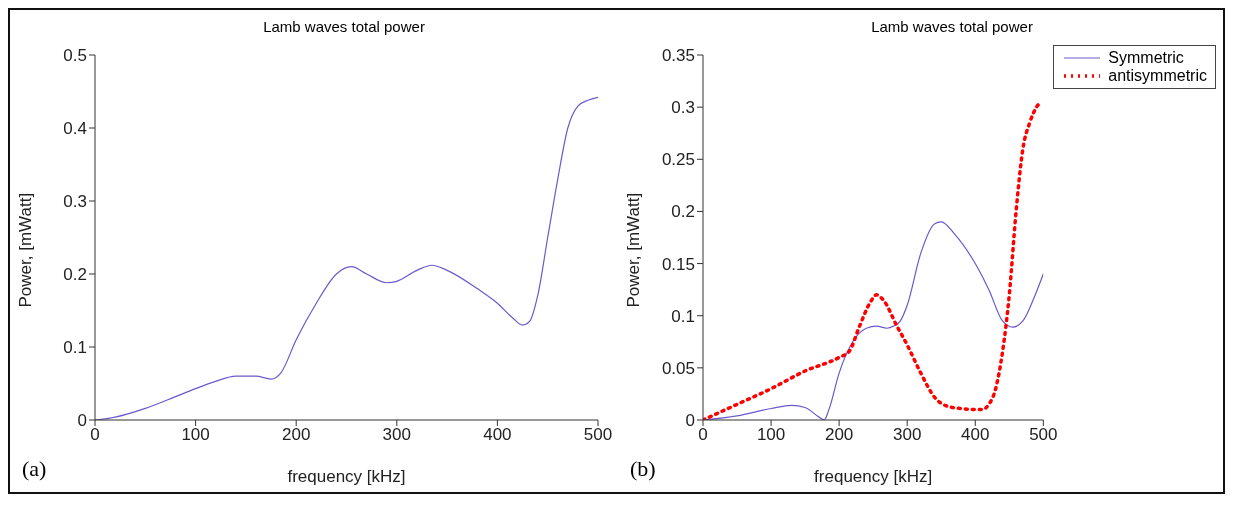  What do you see at coordinates (75, 129) in the screenshot?
I see `y-tick-label: 0.4` at bounding box center [75, 129].